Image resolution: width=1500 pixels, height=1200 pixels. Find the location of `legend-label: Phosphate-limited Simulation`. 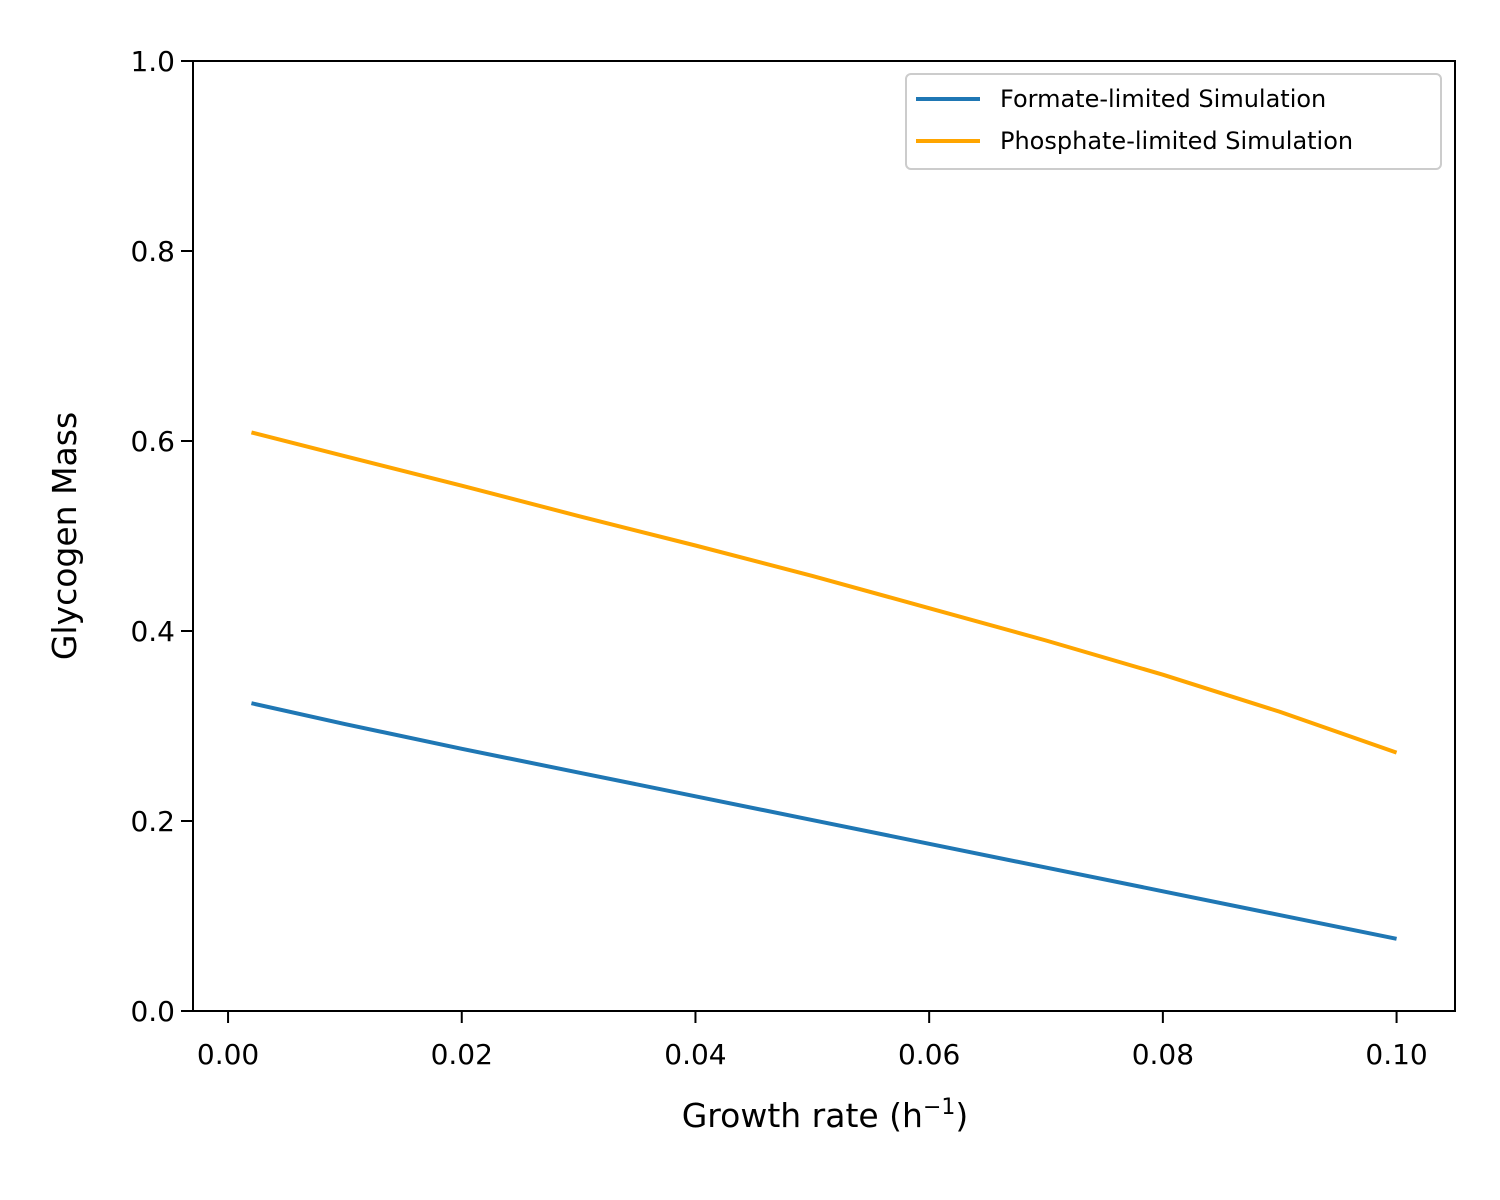

legend-label: Phosphate-limited Simulation is located at coordinates (1176, 141).